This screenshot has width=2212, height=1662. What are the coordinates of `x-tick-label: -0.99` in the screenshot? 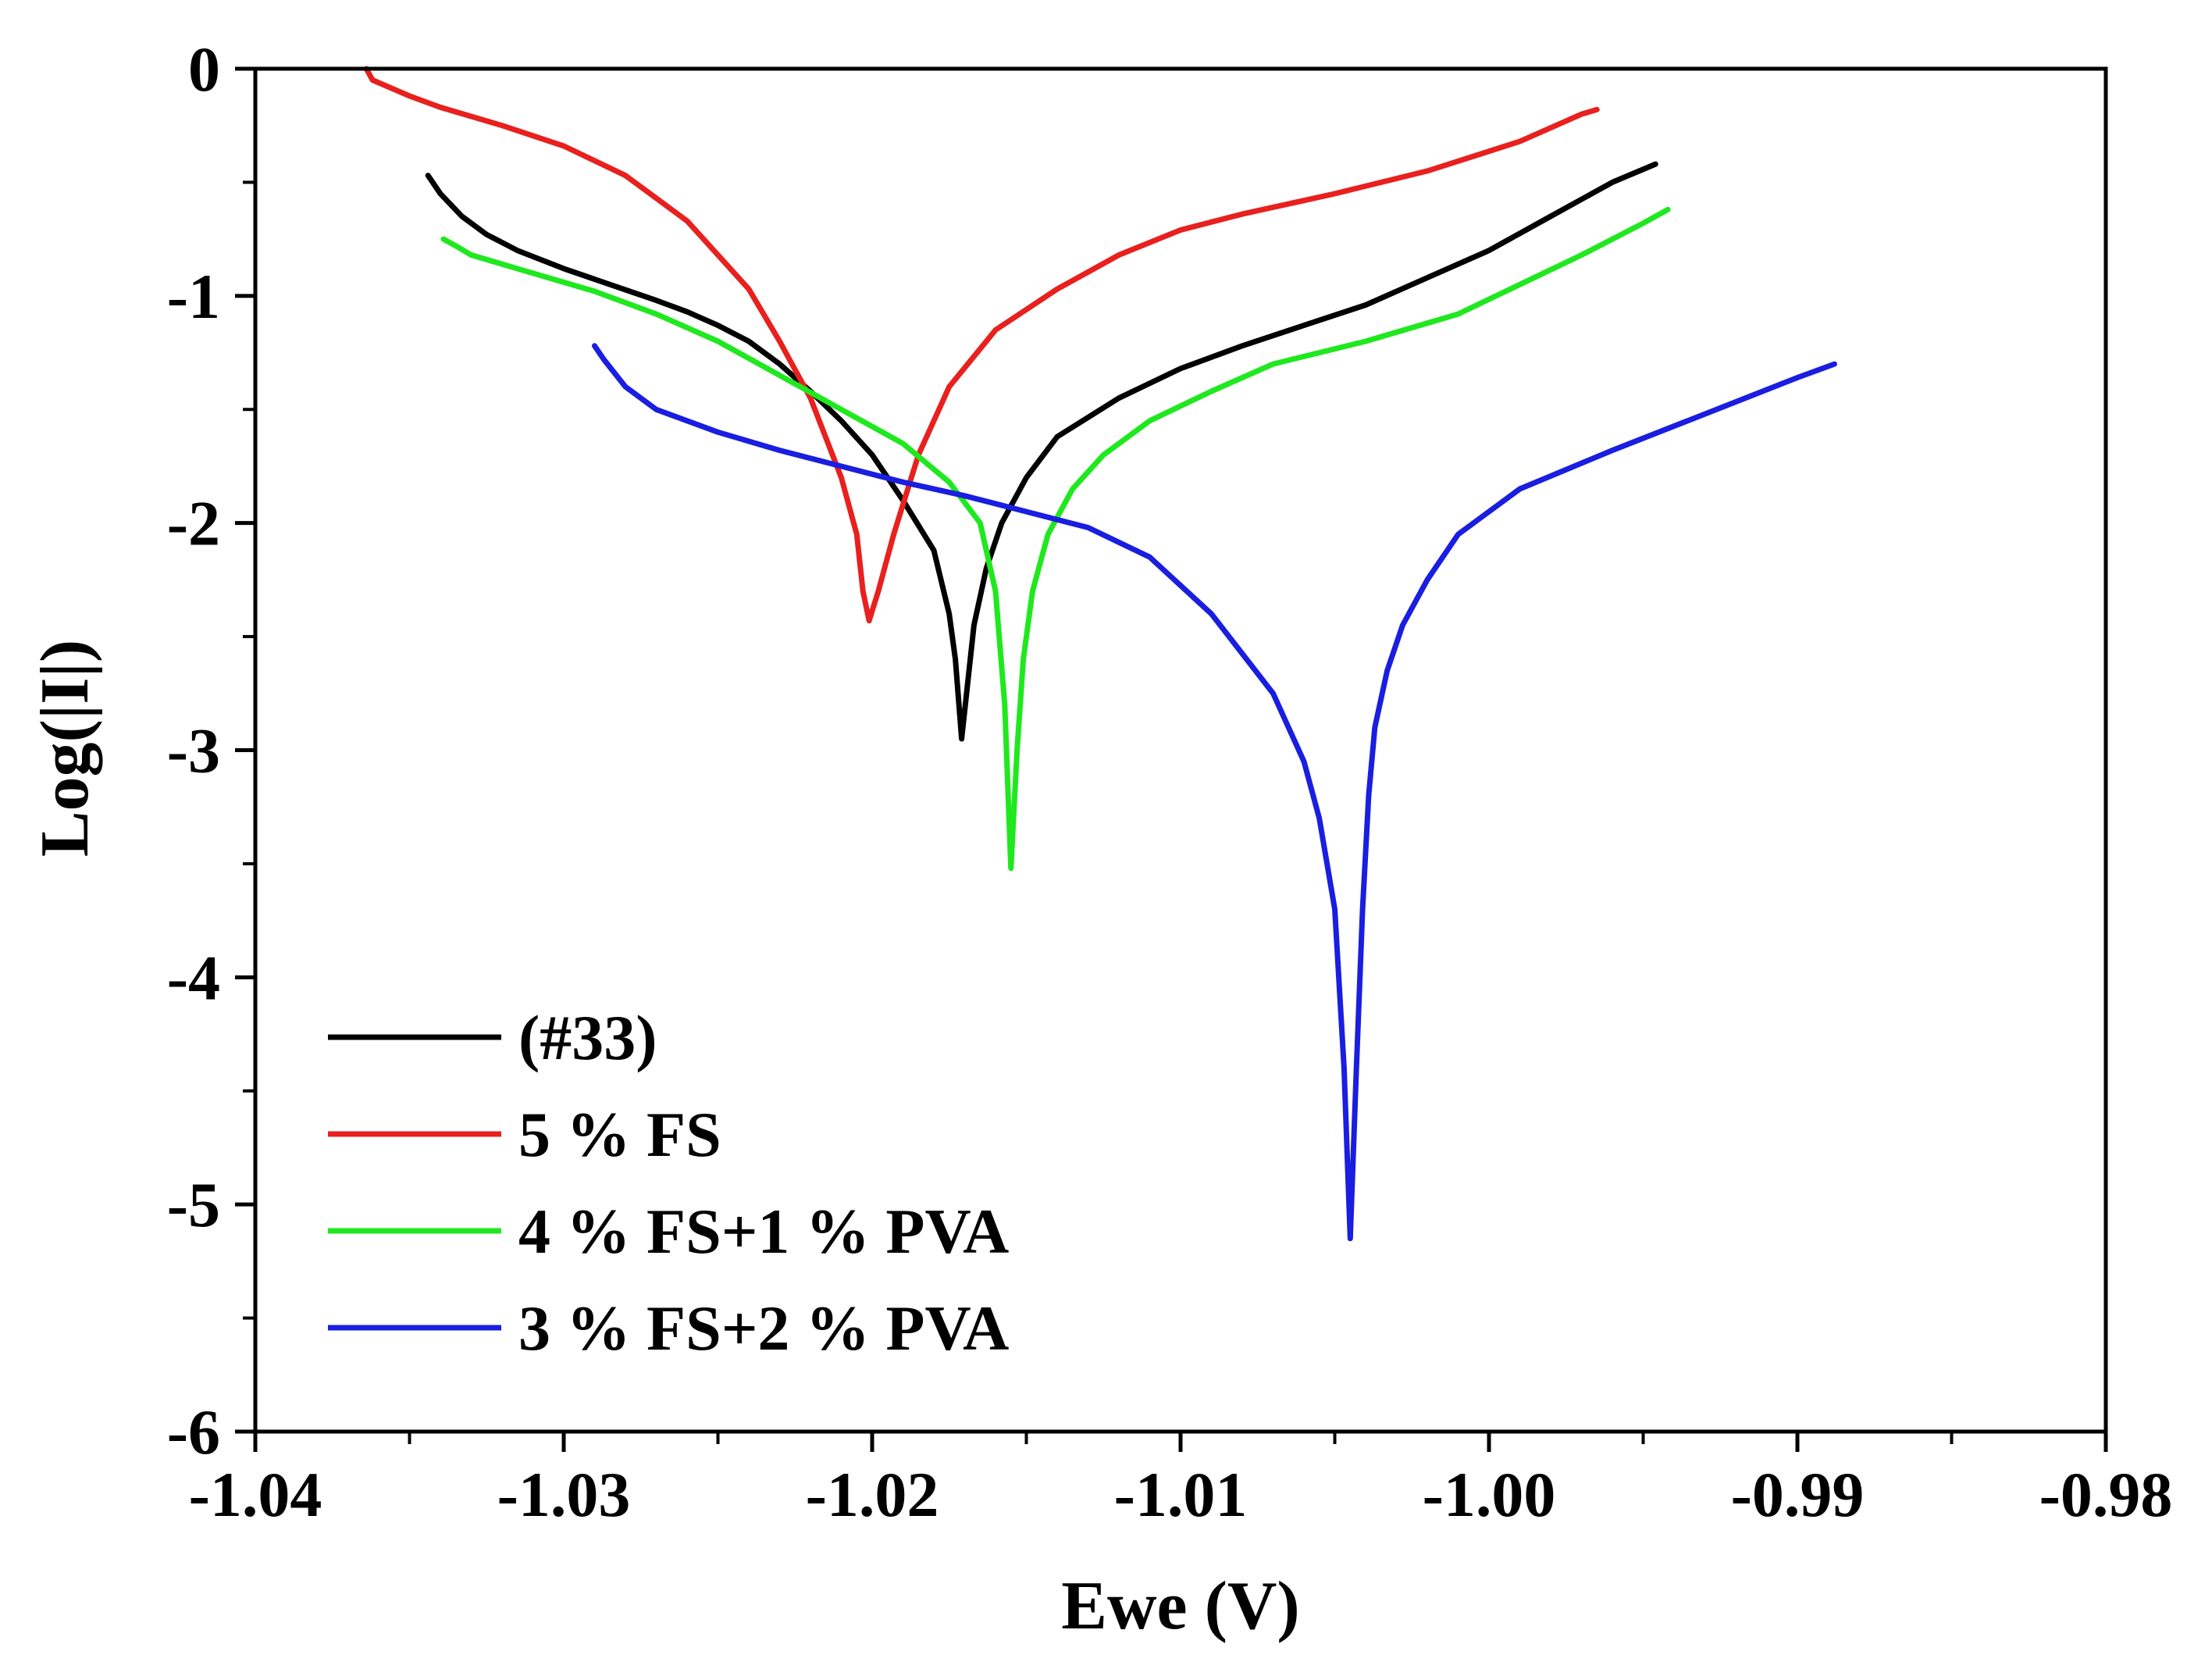 It's located at (1798, 1494).